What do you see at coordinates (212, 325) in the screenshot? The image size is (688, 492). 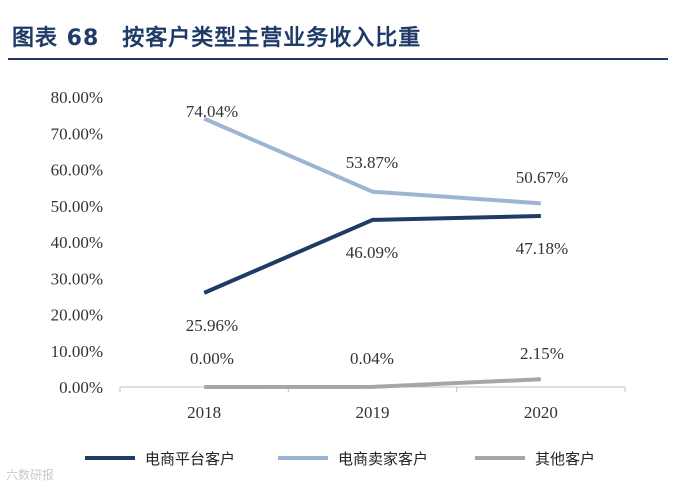 I see `data-label-platform: 25.96%` at bounding box center [212, 325].